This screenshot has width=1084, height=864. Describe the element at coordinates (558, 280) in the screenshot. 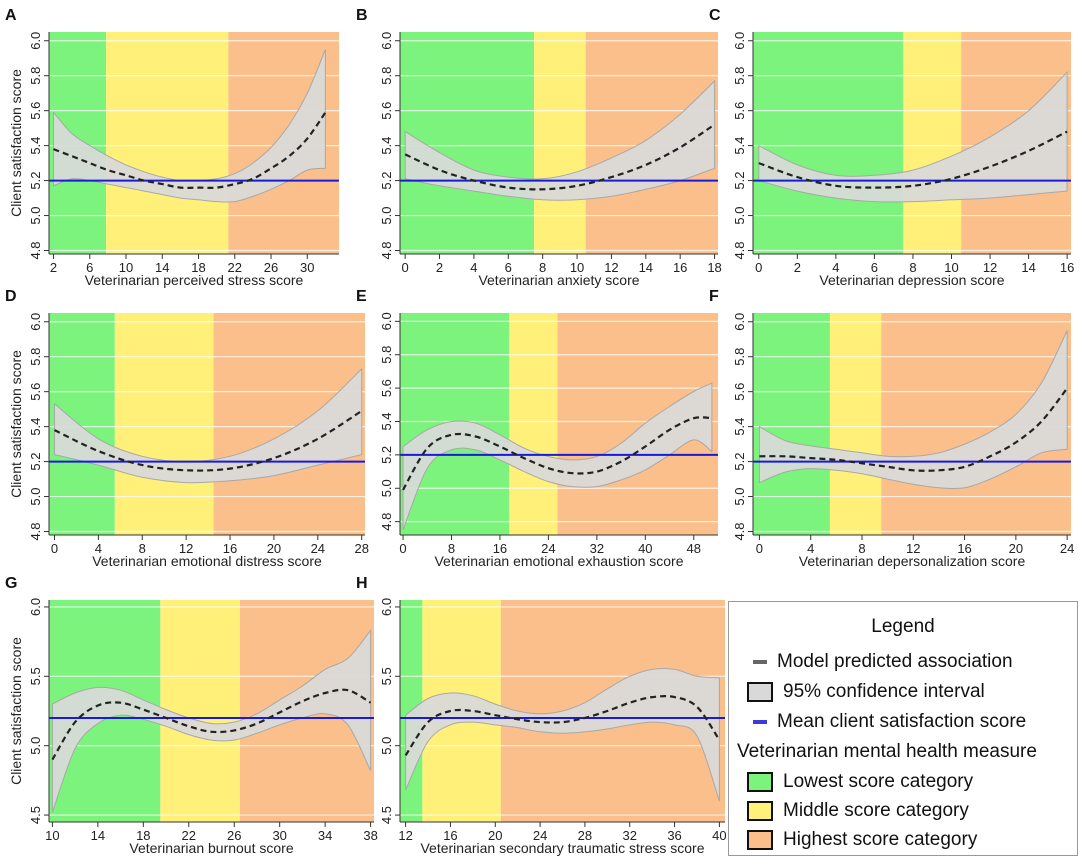

I see `x-axis-title: Veterinarian anxiety score` at that location.